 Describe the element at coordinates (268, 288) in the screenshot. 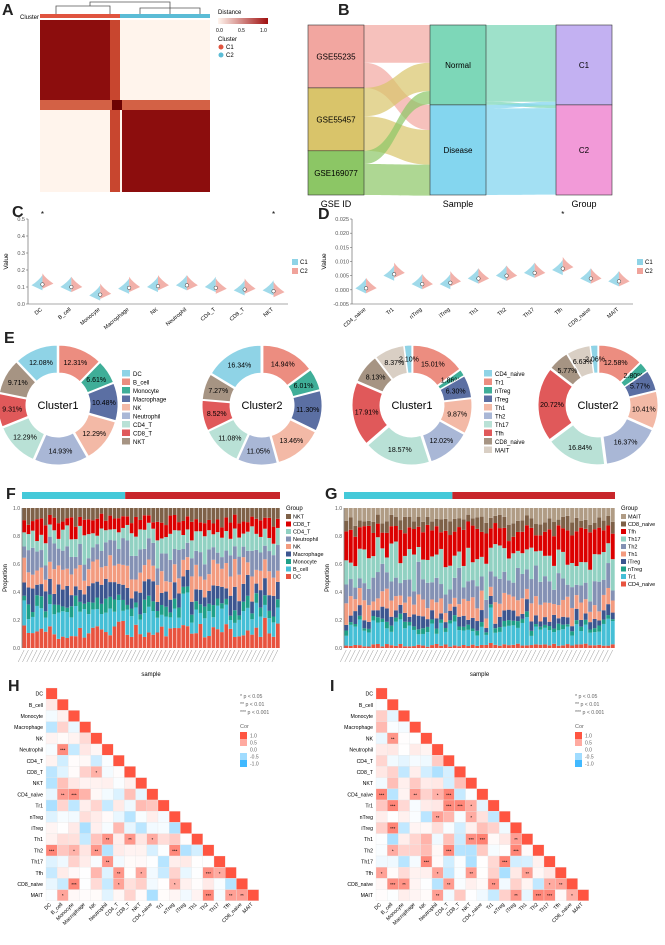

I see `violin-c1` at that location.